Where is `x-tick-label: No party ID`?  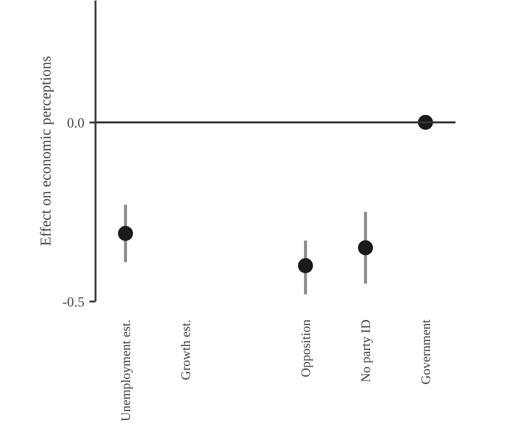
x-tick-label: No party ID is located at coordinates (365, 350).